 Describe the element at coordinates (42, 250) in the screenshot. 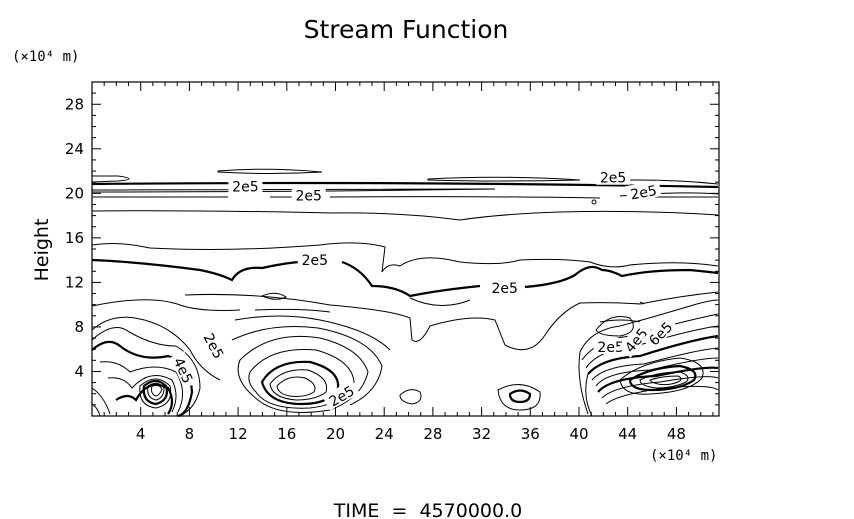

I see `y-axis-label: Height` at that location.